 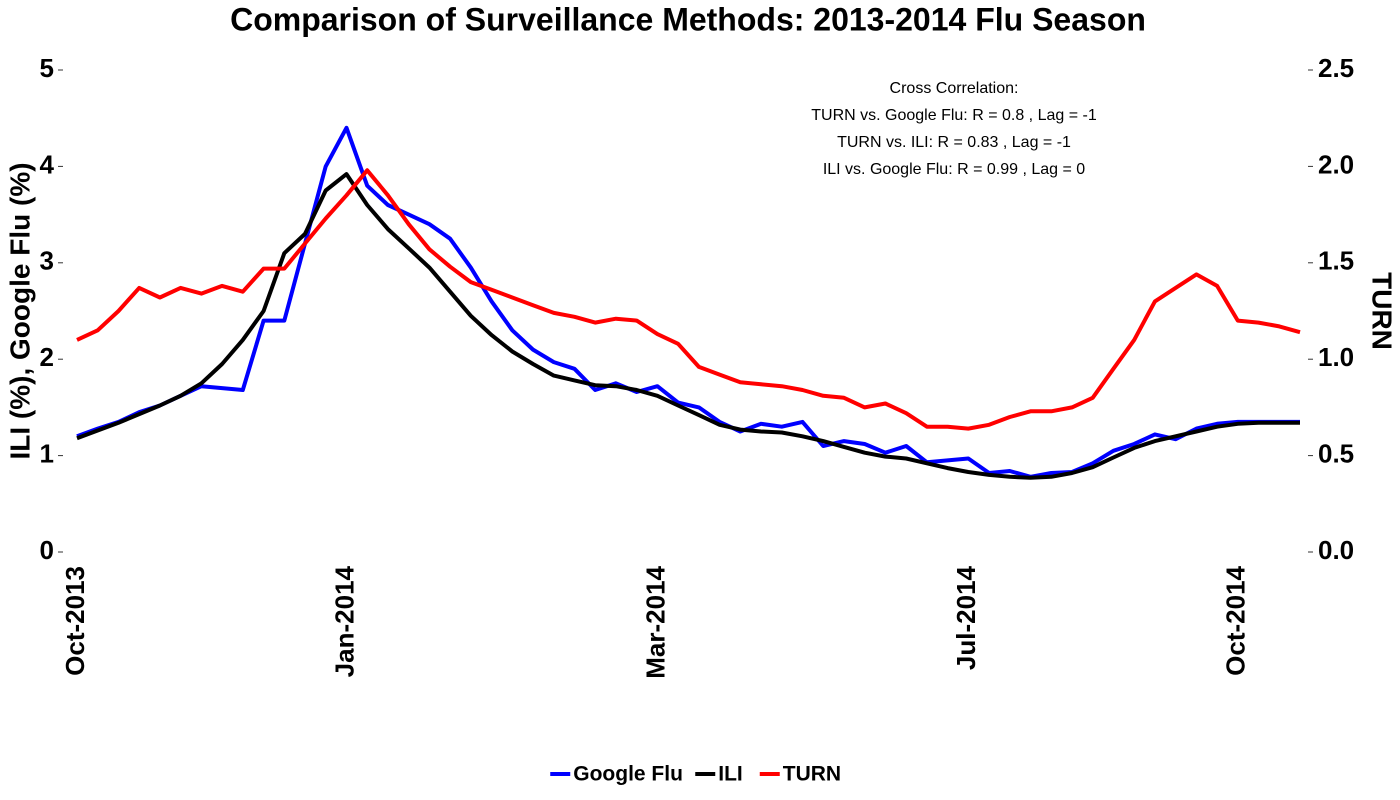 What do you see at coordinates (1236, 620) in the screenshot?
I see `x-tick-label: Oct-2014` at bounding box center [1236, 620].